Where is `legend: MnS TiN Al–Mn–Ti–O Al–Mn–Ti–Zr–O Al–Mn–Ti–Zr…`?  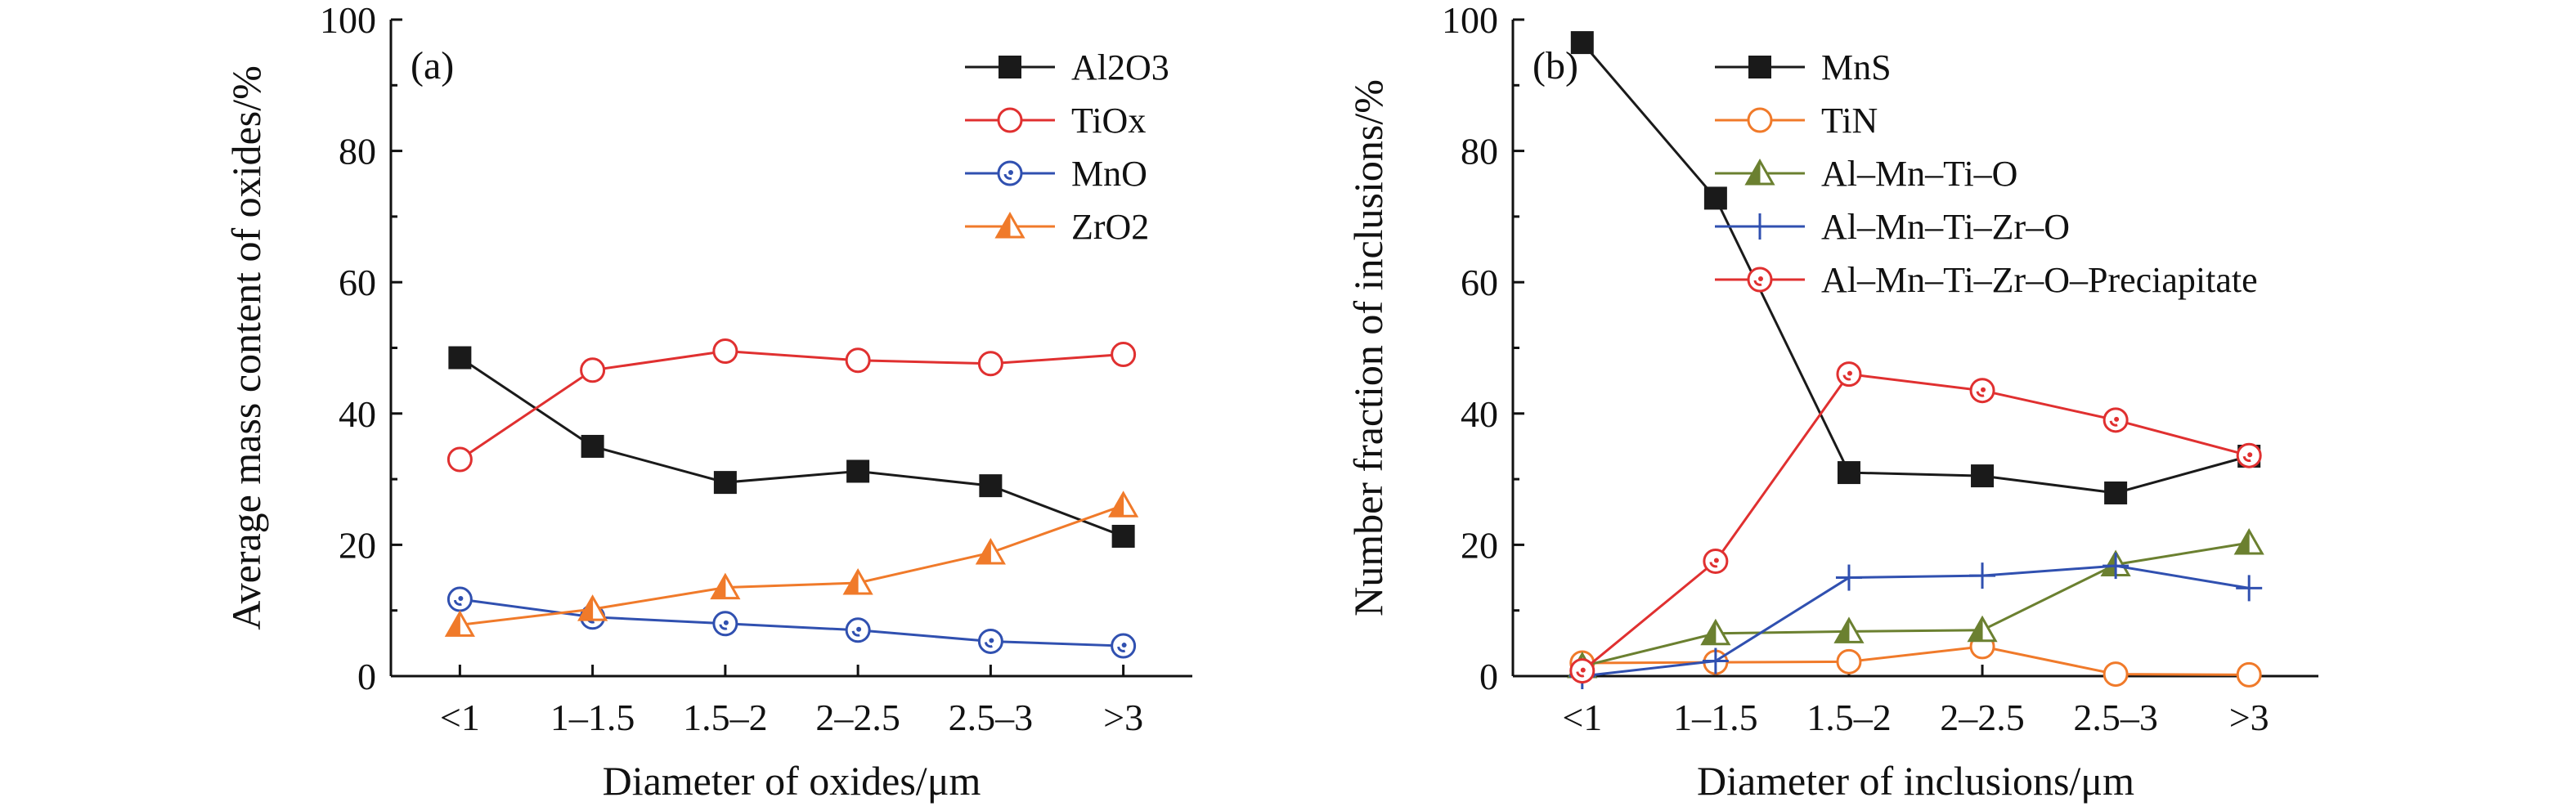 legend: MnS TiN Al–Mn–Ti–O Al–Mn–Ti–Zr–O Al–Mn–Ti–Zr… is located at coordinates (1987, 173).